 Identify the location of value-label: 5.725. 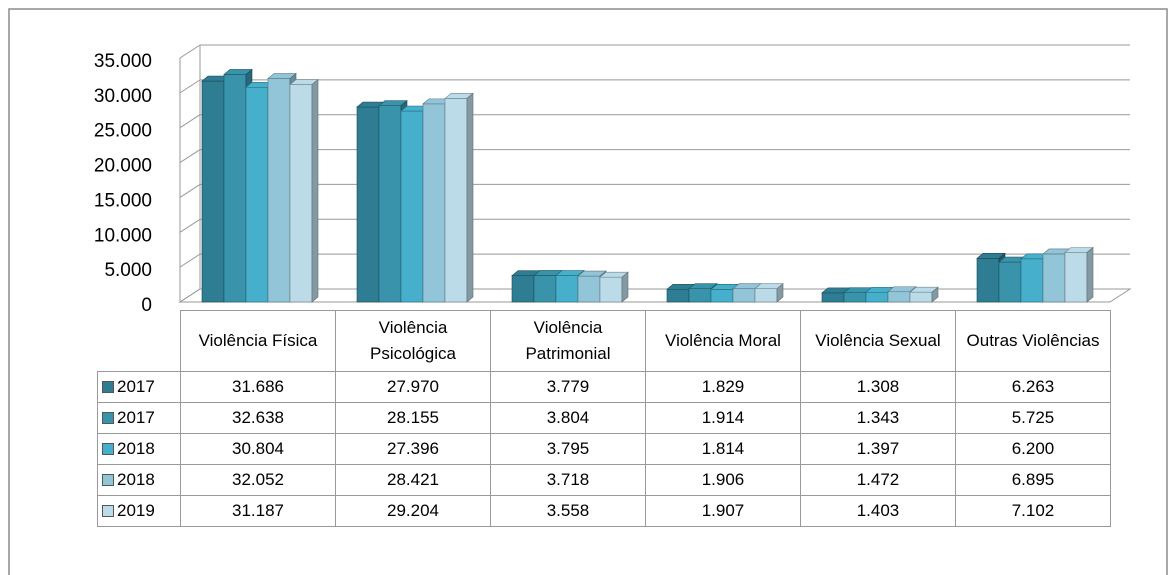
(1033, 418).